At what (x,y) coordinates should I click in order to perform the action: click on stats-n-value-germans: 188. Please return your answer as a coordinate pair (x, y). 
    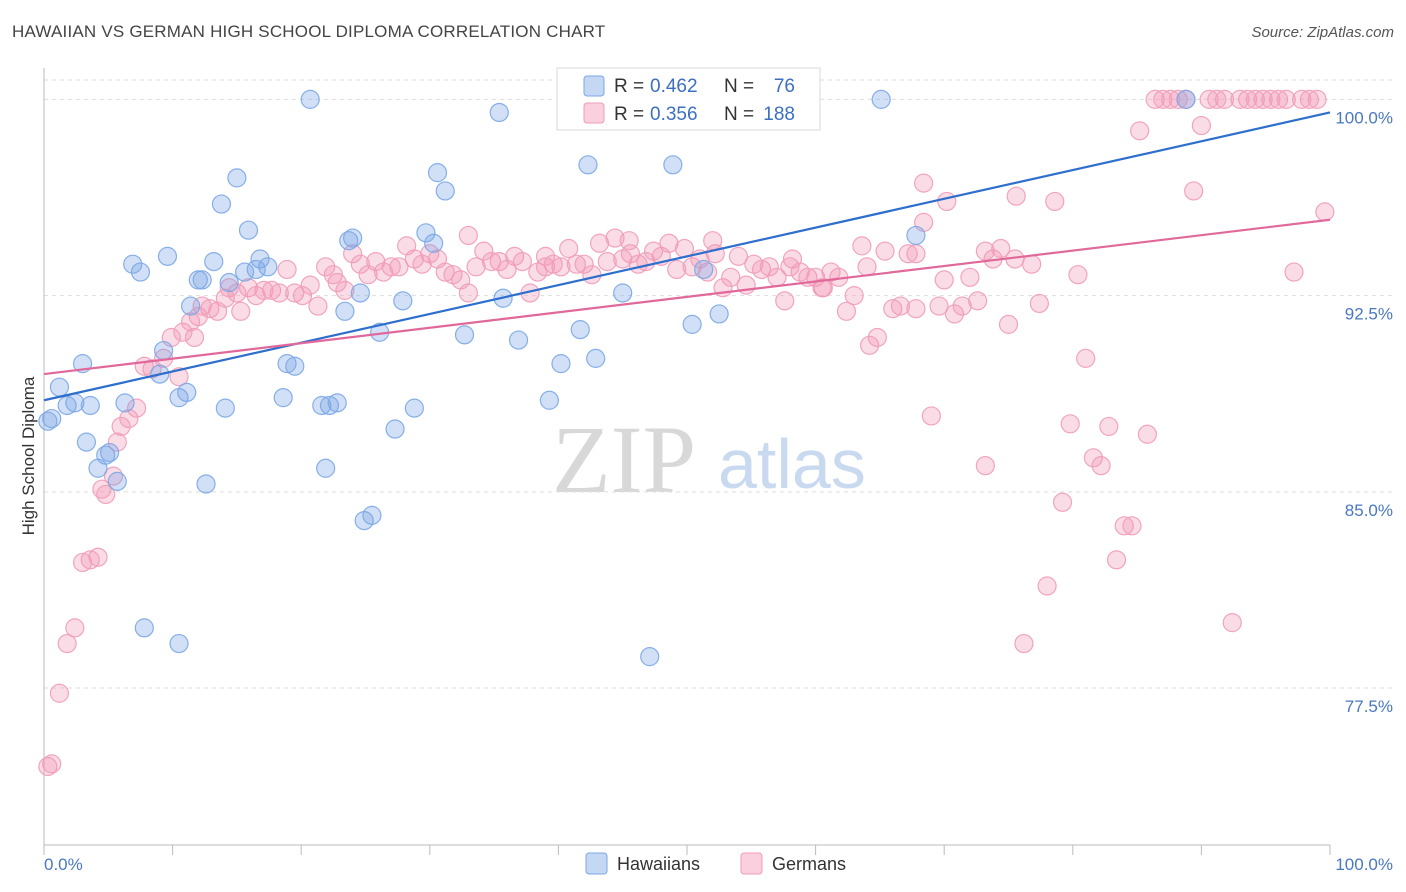
    Looking at the image, I should click on (779, 114).